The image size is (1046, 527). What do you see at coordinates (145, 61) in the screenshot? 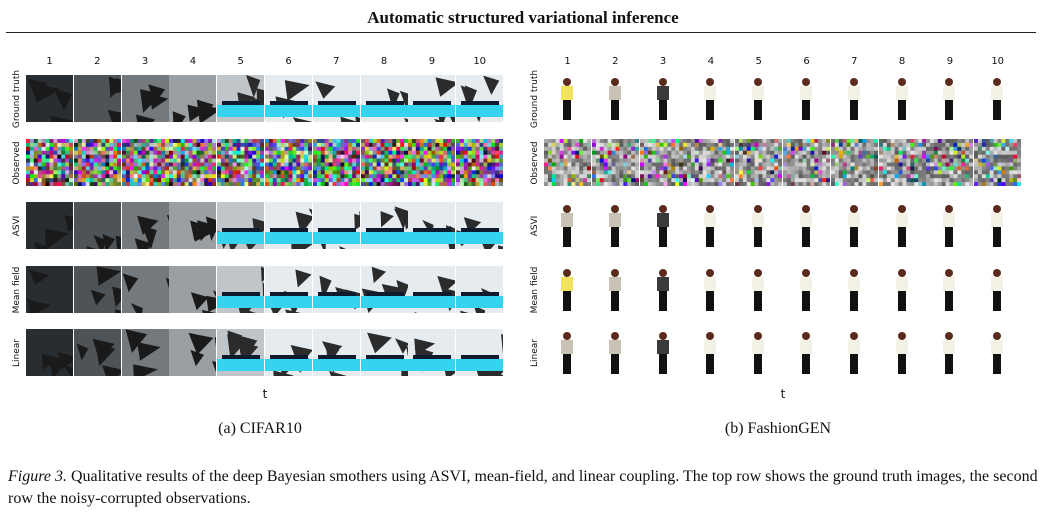
I see `column-label: 3` at bounding box center [145, 61].